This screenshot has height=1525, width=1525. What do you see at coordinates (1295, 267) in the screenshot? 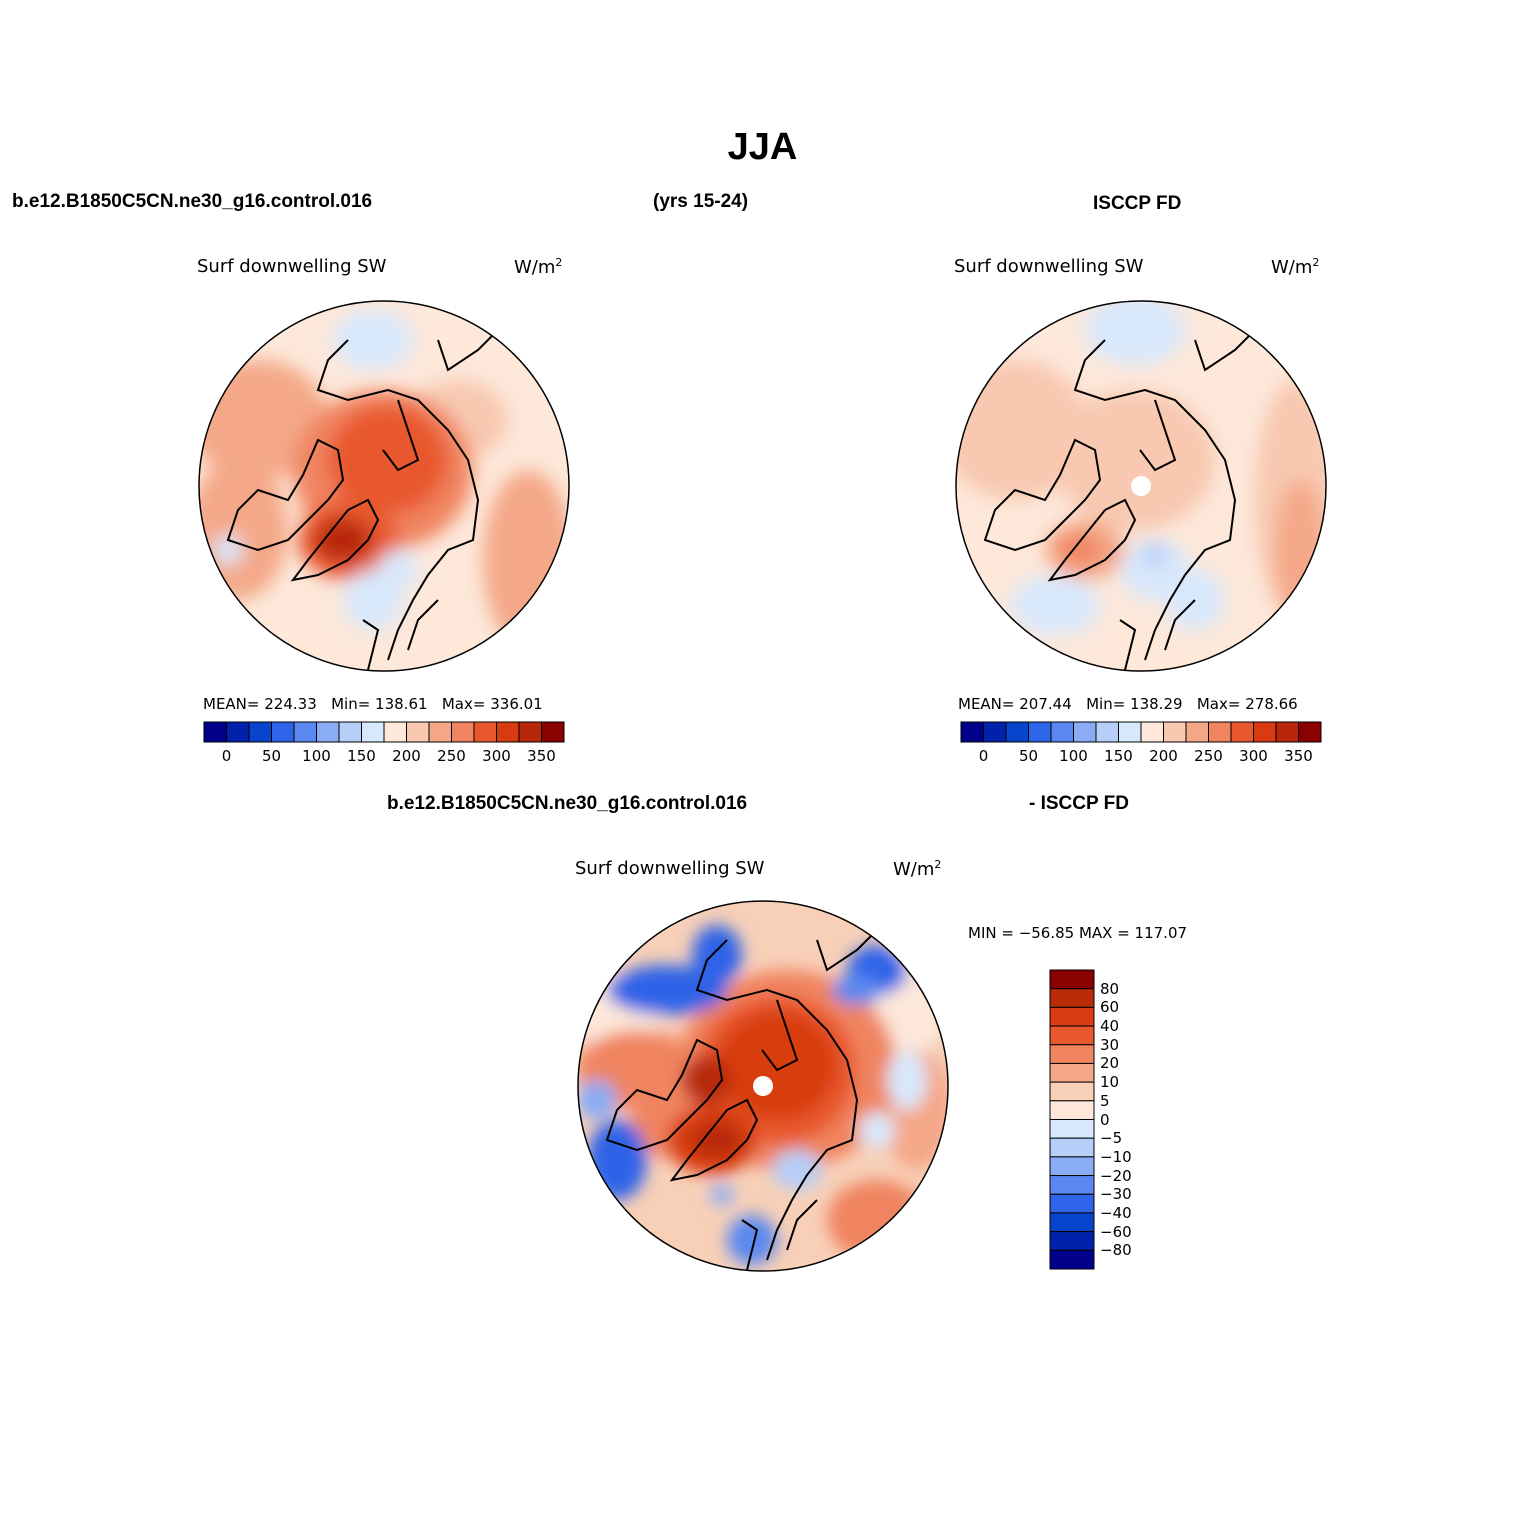
I see `obs-units: W/m2` at bounding box center [1295, 267].